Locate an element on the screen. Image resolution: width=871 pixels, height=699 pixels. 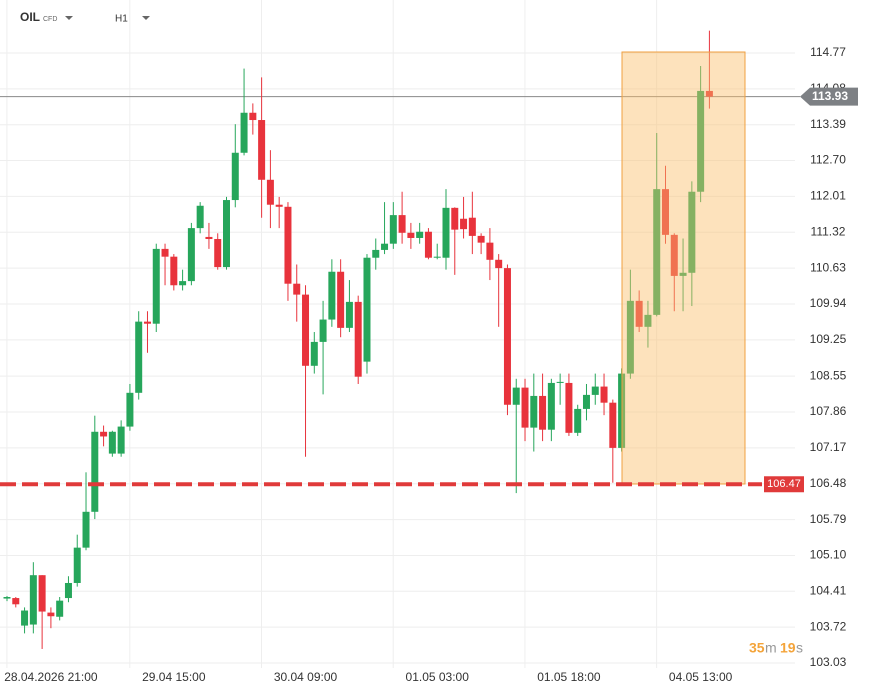
y-tick-label: 112.70 is located at coordinates (828, 160).